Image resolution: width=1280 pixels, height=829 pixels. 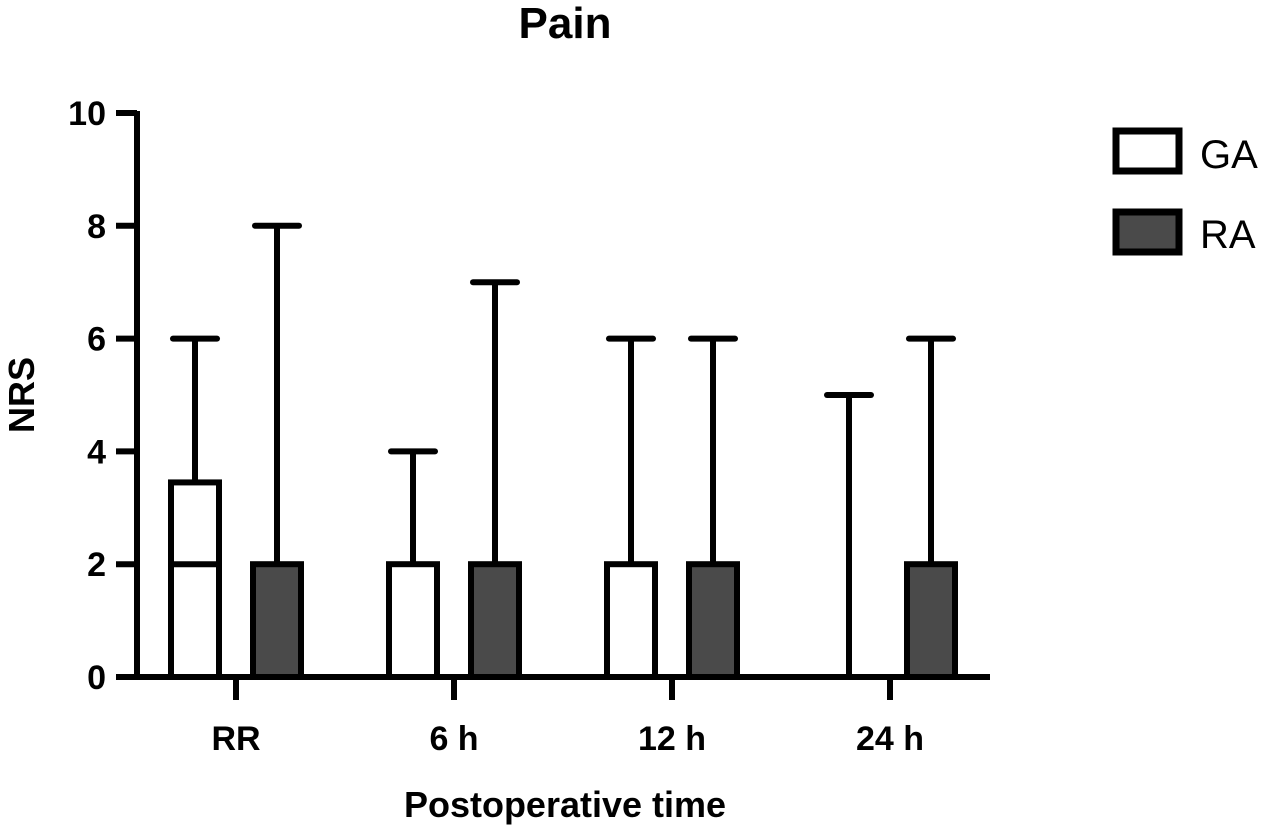 What do you see at coordinates (235, 739) in the screenshot?
I see `x-tick-label-0: RR` at bounding box center [235, 739].